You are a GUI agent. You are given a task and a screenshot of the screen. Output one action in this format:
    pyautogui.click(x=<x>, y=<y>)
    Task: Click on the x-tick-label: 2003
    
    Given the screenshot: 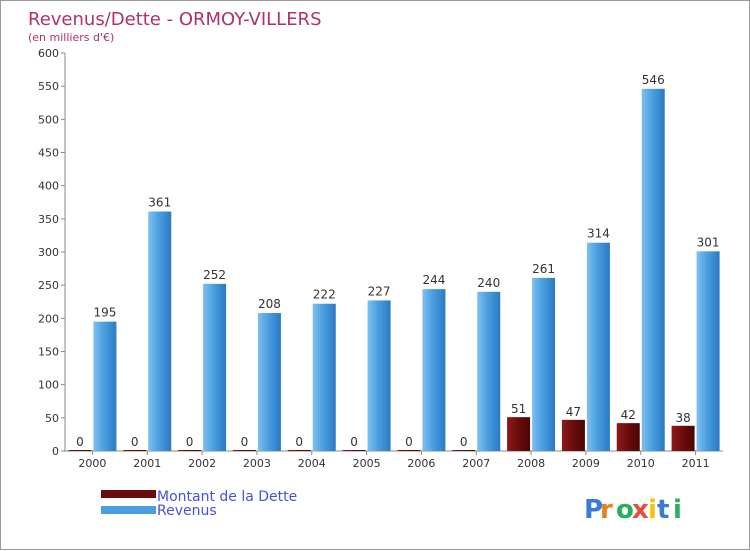 What is the action you would take?
    pyautogui.click(x=257, y=463)
    